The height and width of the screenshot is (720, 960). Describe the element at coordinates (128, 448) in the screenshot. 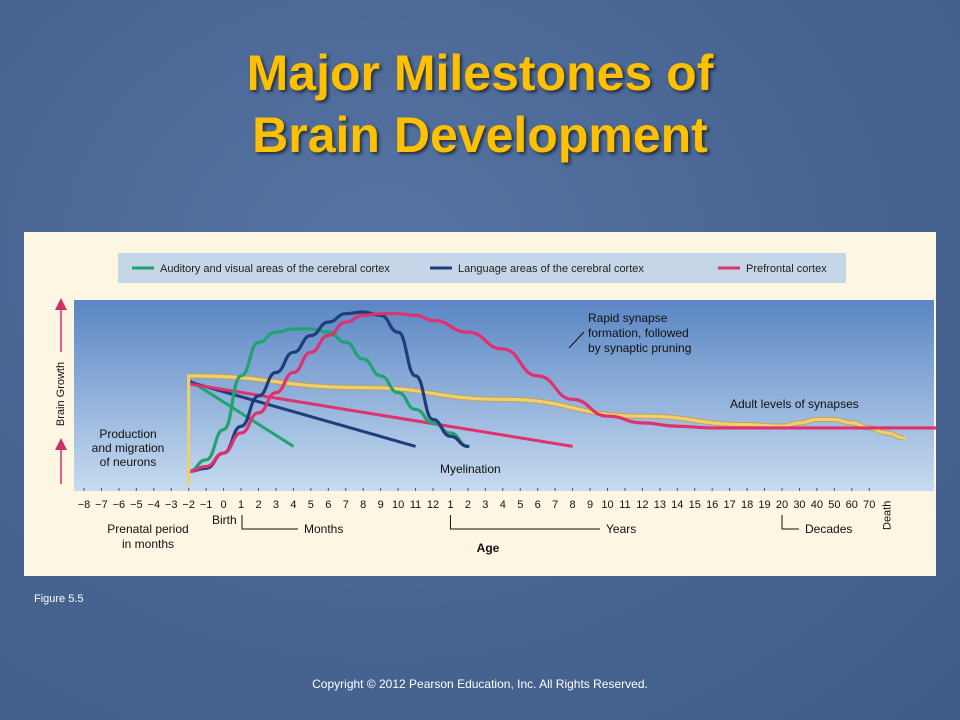

I see `annotation-production-line-2: and migration` at that location.